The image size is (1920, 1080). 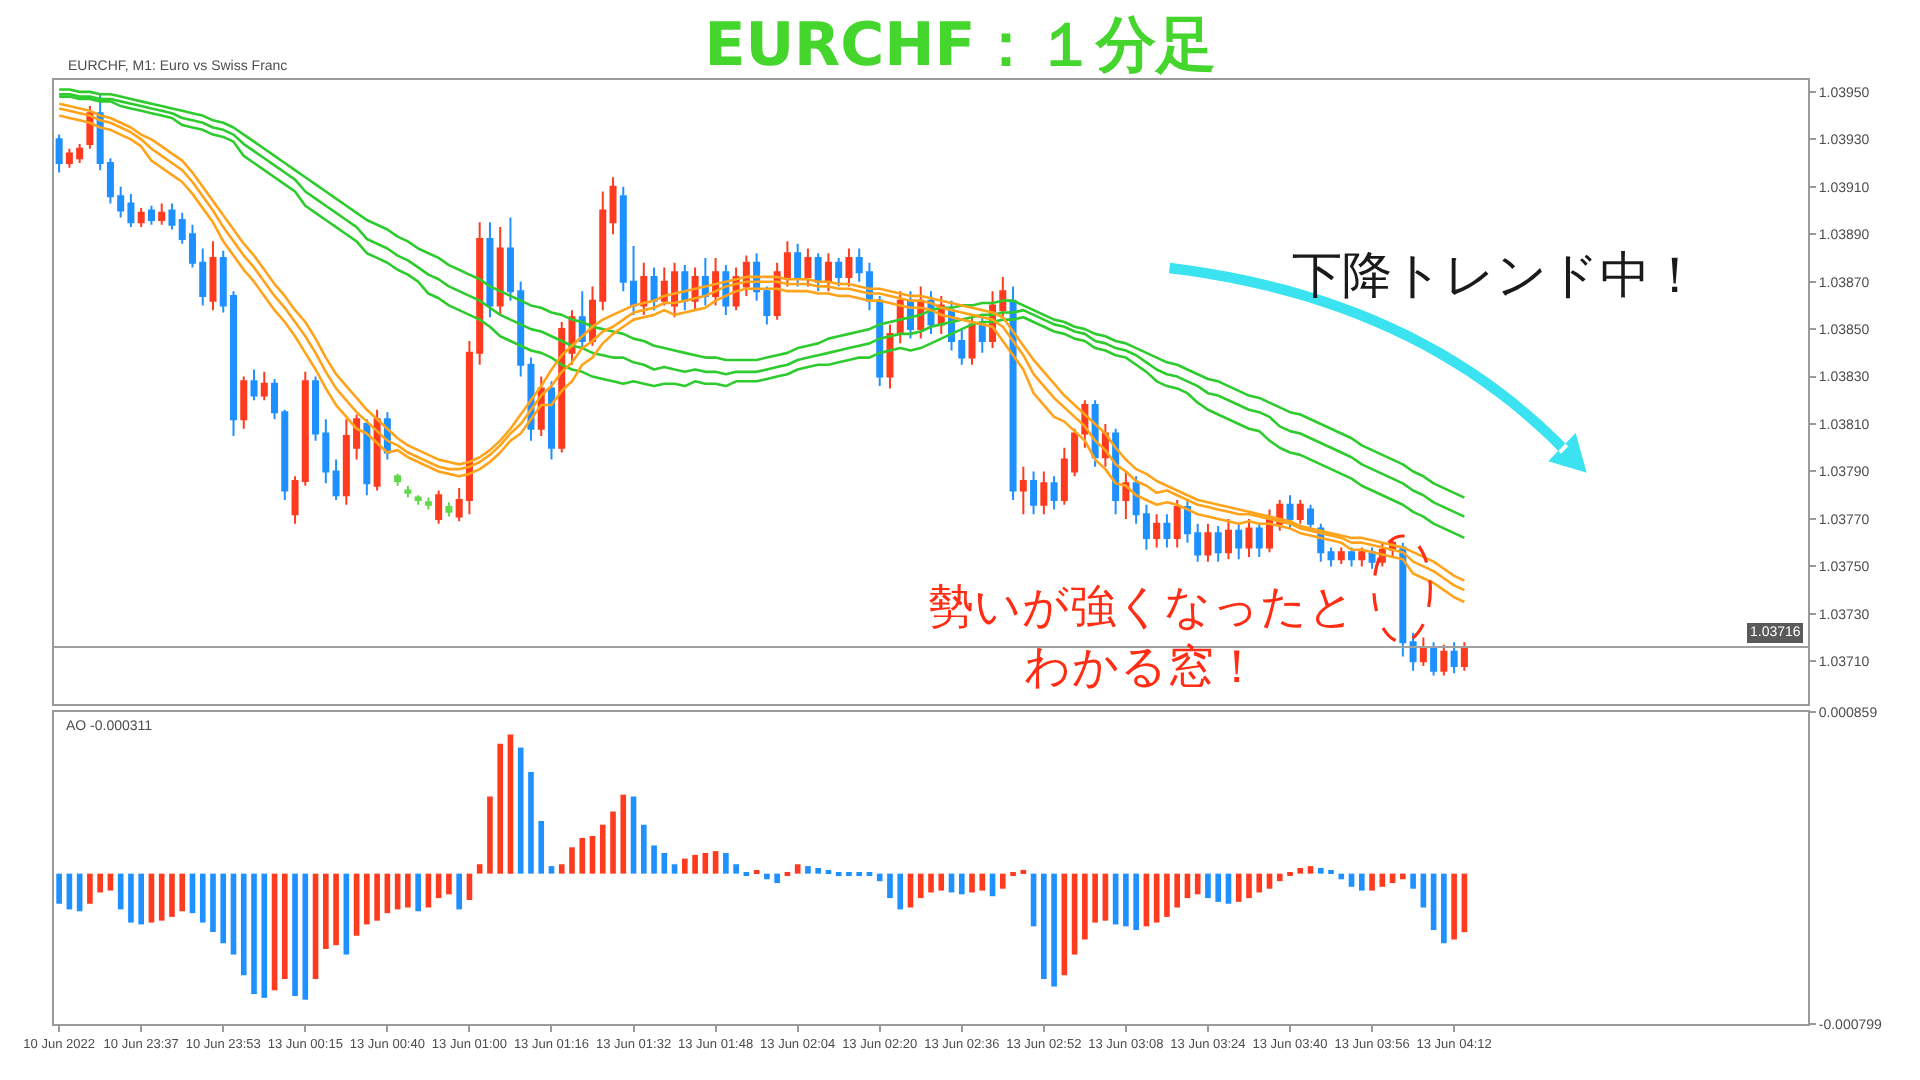 What do you see at coordinates (1496, 275) in the screenshot?
I see `annotation: 下降トレンド中！` at bounding box center [1496, 275].